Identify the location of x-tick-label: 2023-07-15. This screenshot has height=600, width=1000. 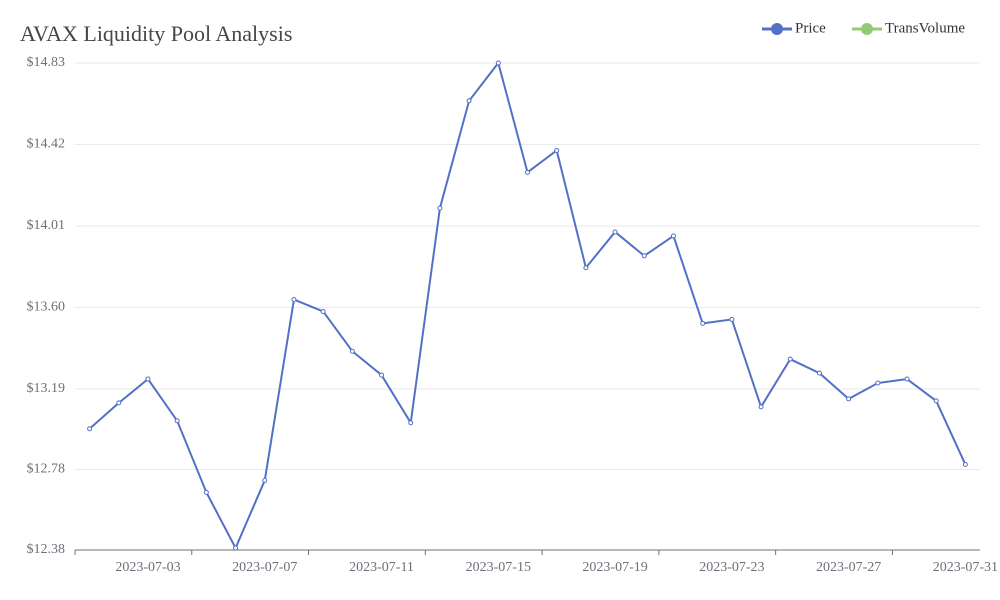
(498, 567).